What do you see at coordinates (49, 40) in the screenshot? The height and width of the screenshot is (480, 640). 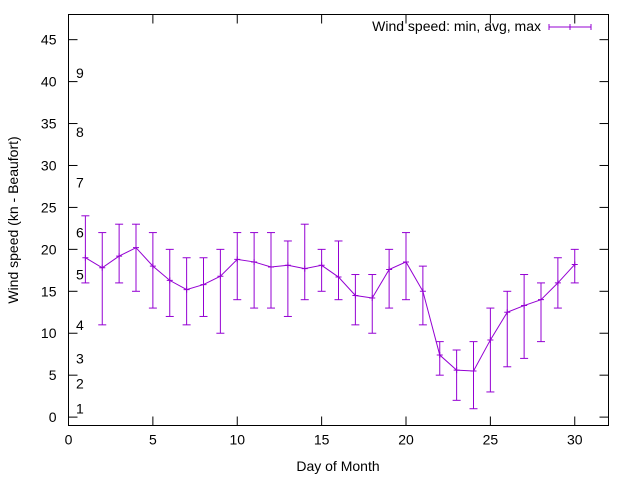 I see `y-tick-label: 45` at bounding box center [49, 40].